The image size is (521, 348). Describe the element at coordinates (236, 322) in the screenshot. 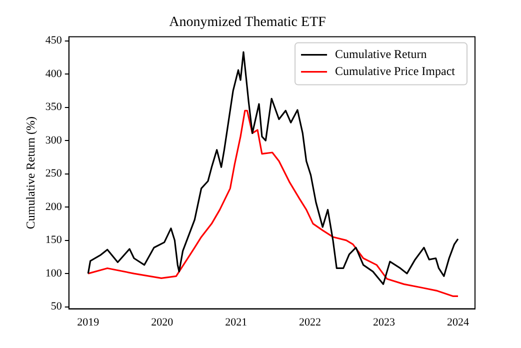

I see `x-tick-label: 2021` at that location.